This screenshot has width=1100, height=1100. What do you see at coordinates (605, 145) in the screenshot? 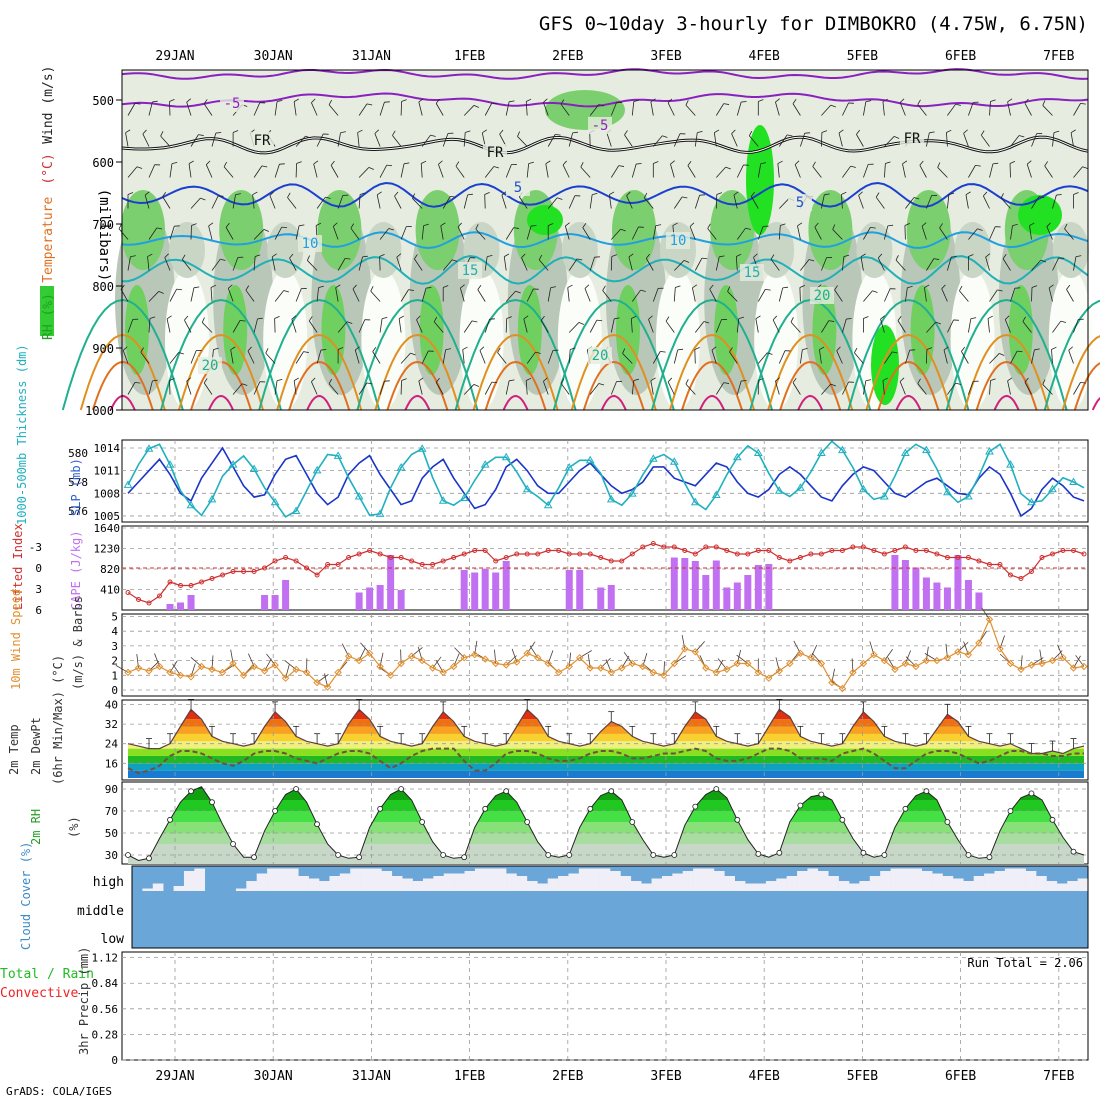
I see `freezing-contour-inner` at bounding box center [605, 145].